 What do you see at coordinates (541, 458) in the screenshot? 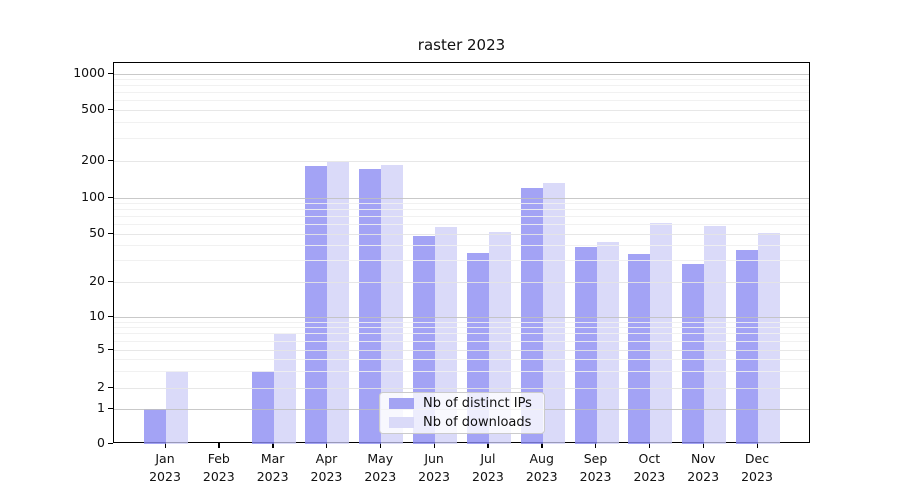
I see `x-tick-month: Aug` at bounding box center [541, 458].